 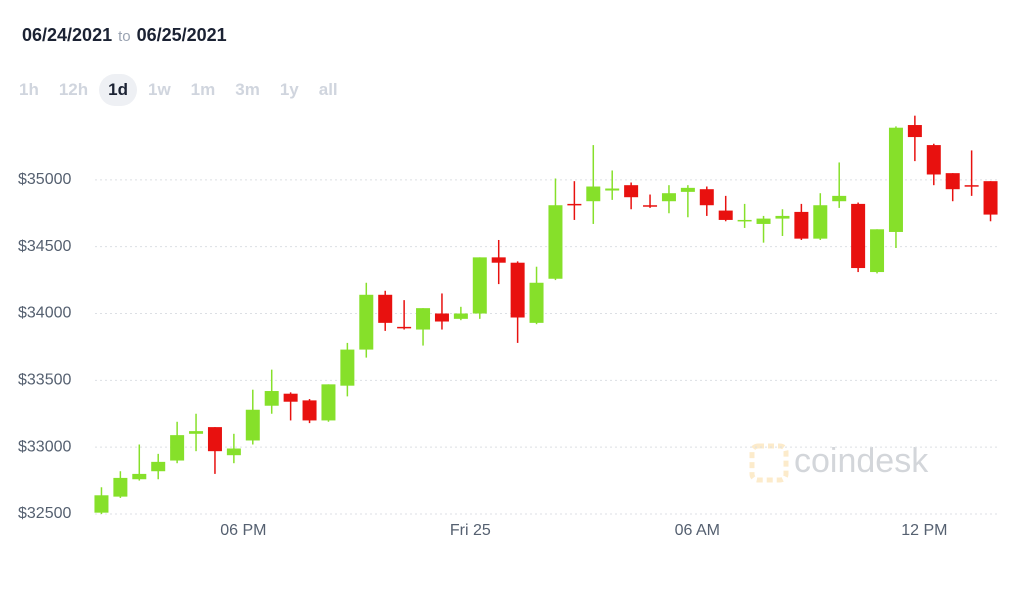 I want to click on range-button: all, so click(x=328, y=90).